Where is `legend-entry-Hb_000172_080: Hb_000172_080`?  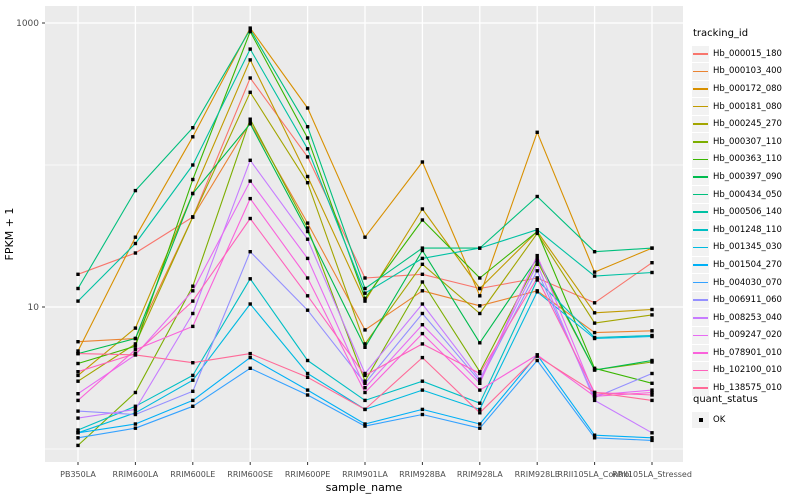
legend-entry-Hb_000172_080: Hb_000172_080 is located at coordinates (746, 89).